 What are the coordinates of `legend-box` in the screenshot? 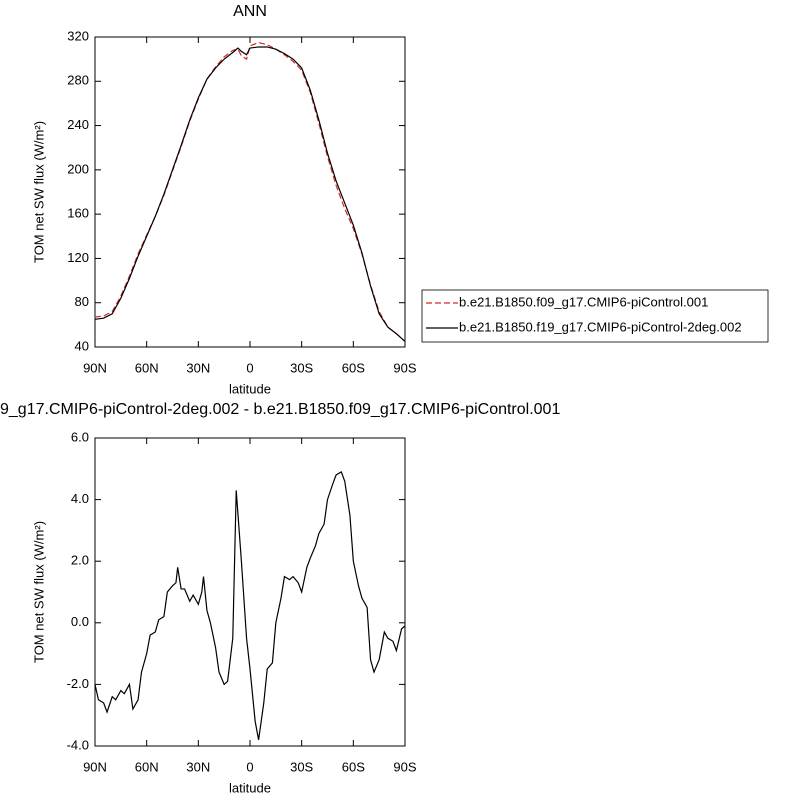 It's located at (595, 316).